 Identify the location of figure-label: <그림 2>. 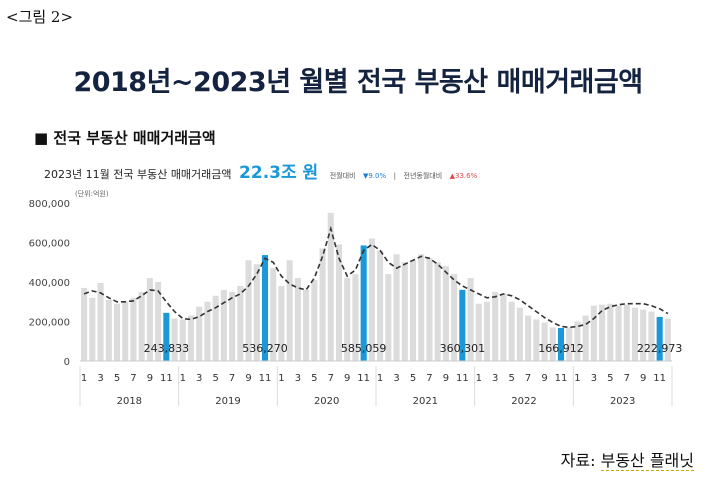
(40, 17).